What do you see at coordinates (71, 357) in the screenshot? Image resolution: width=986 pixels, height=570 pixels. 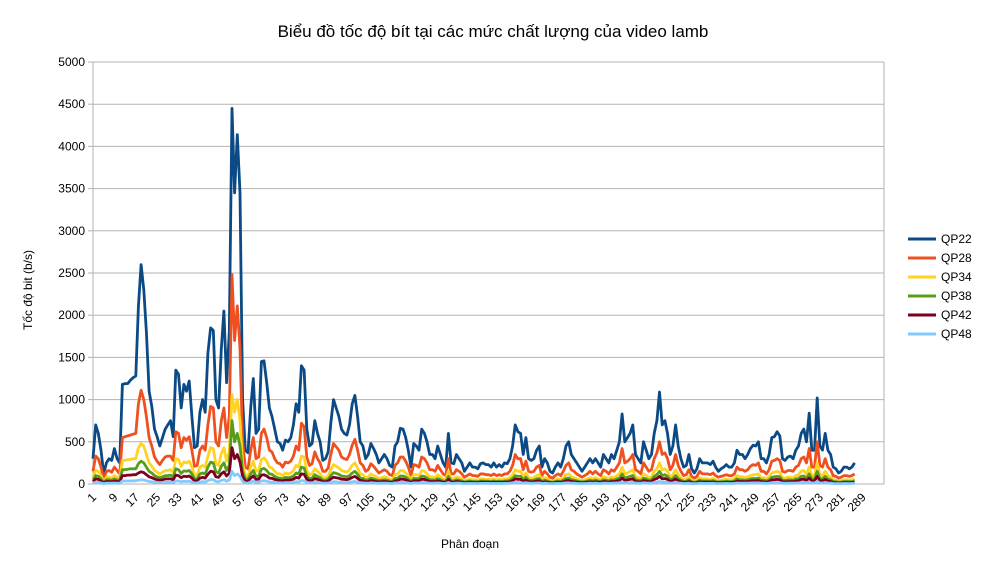 I see `y-tick-label: 1500` at bounding box center [71, 357].